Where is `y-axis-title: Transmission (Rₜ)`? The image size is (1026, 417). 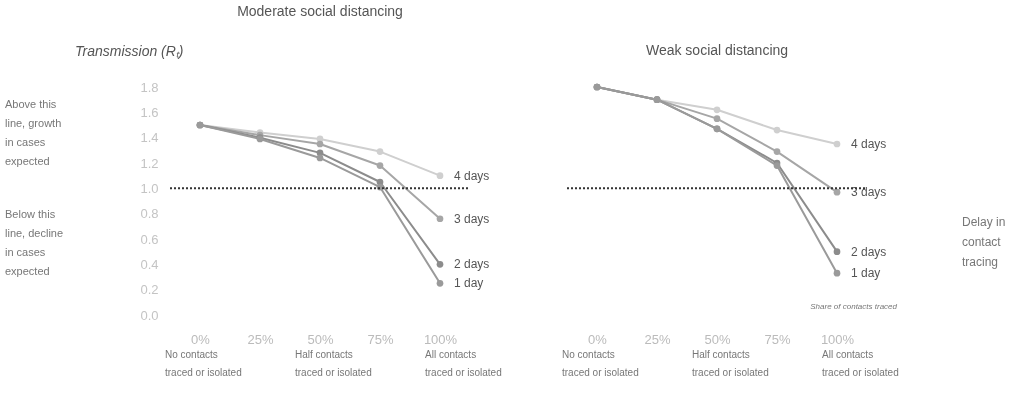 y-axis-title: Transmission (Rₜ) is located at coordinates (129, 51).